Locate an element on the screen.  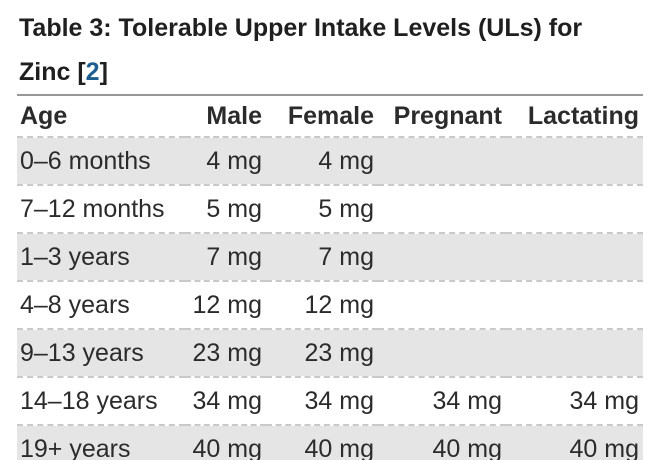
column-header-age: Age is located at coordinates (101, 116).